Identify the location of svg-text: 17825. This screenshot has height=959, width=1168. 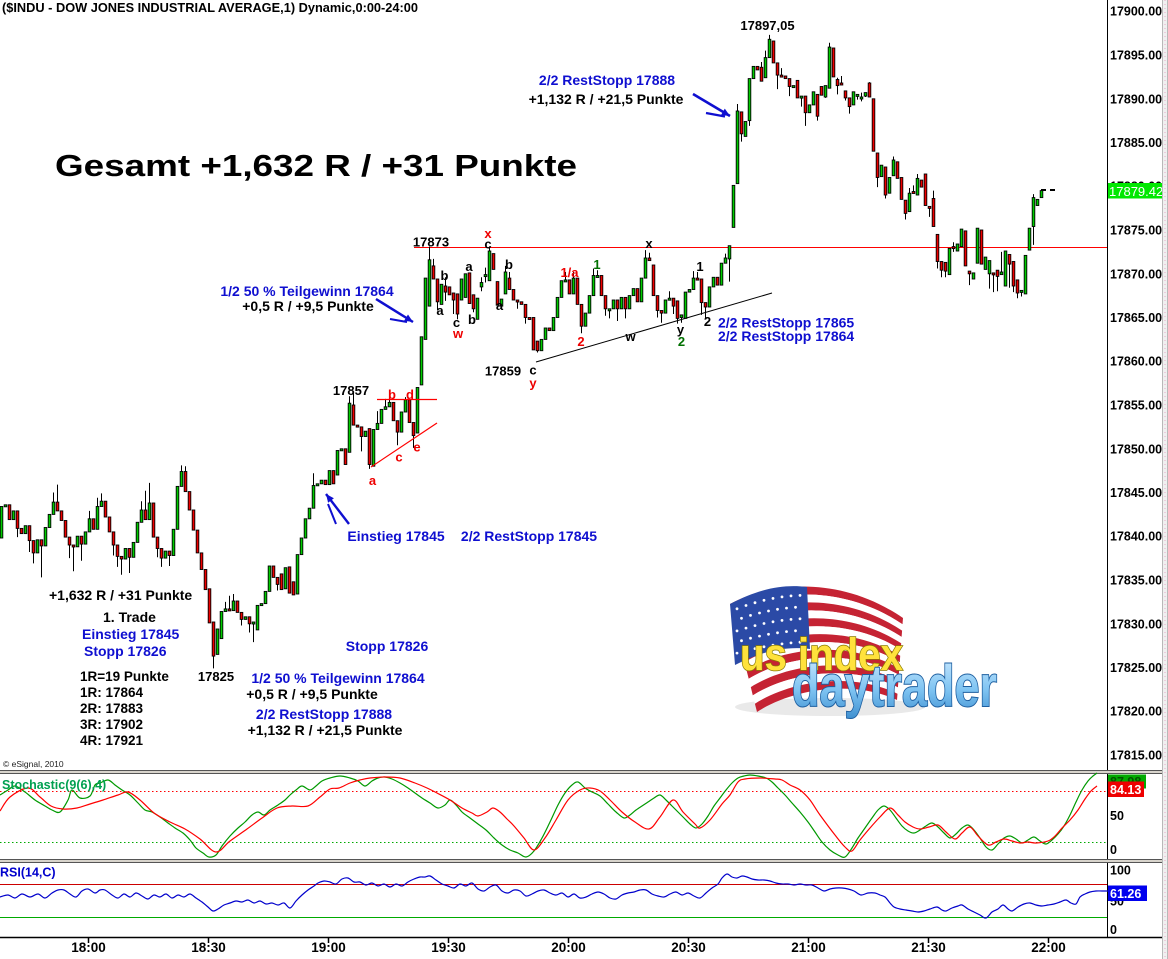
(216, 676).